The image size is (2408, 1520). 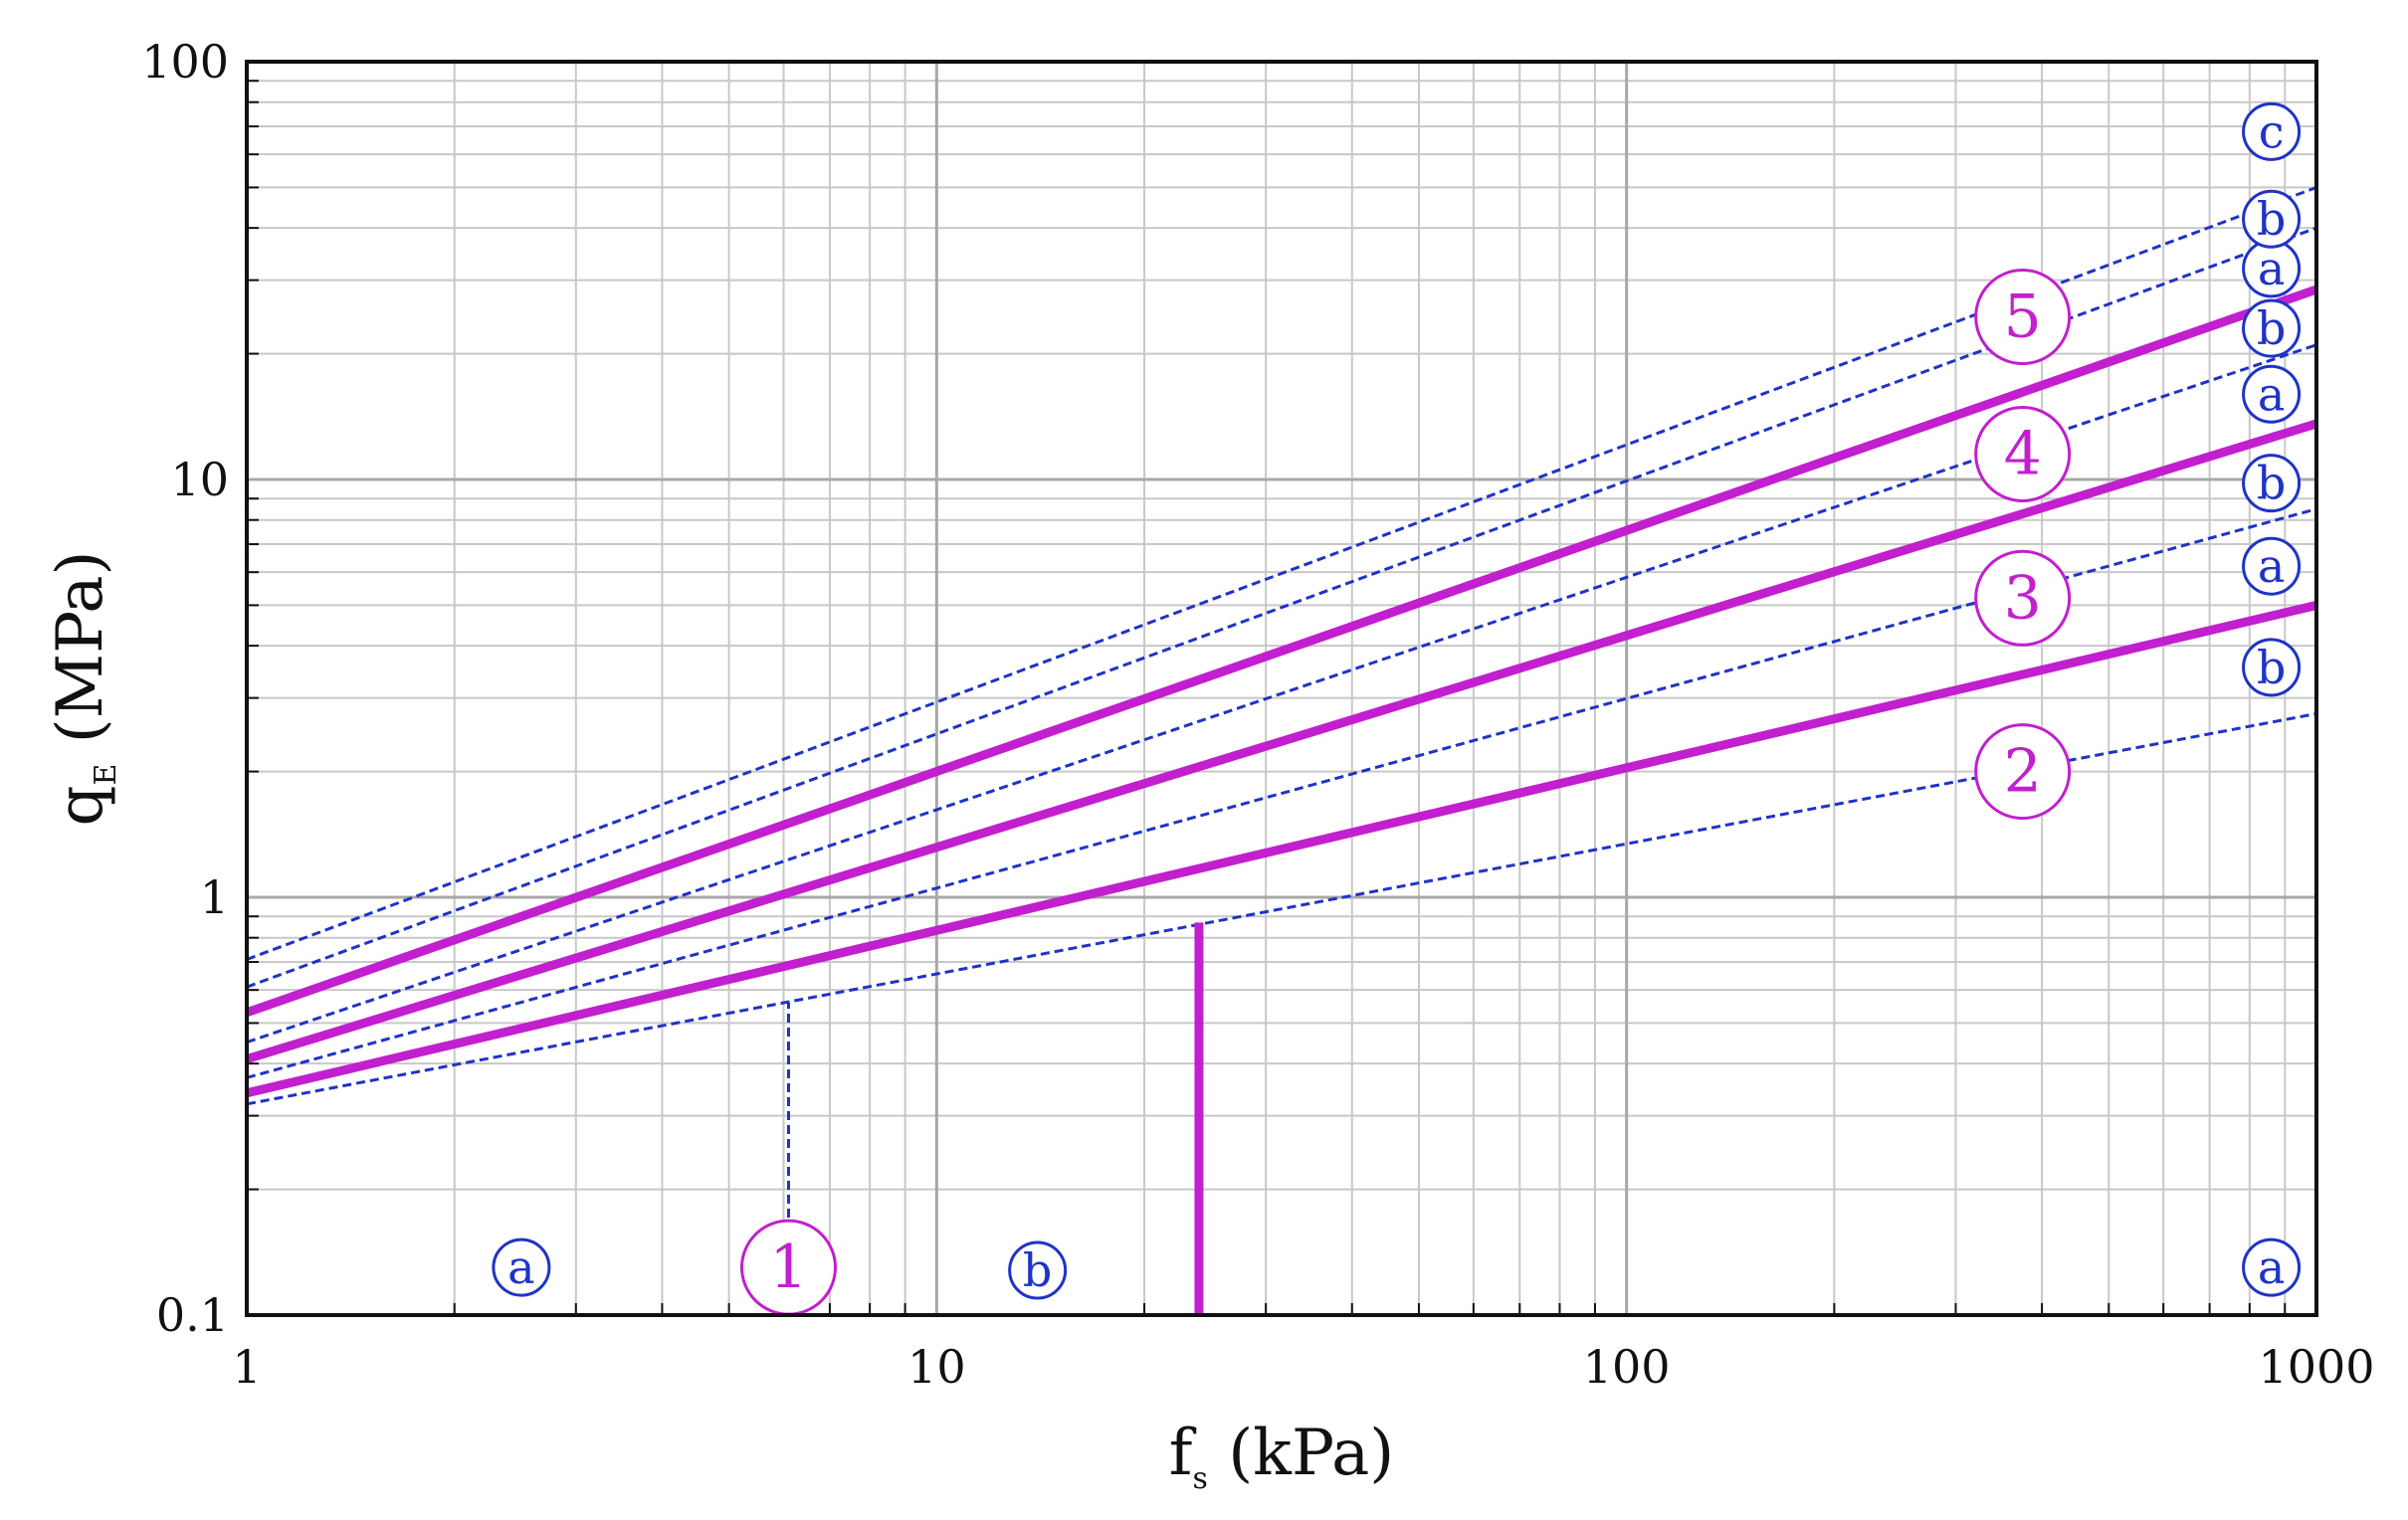 I want to click on zone-label-5: 5, so click(x=2023, y=317).